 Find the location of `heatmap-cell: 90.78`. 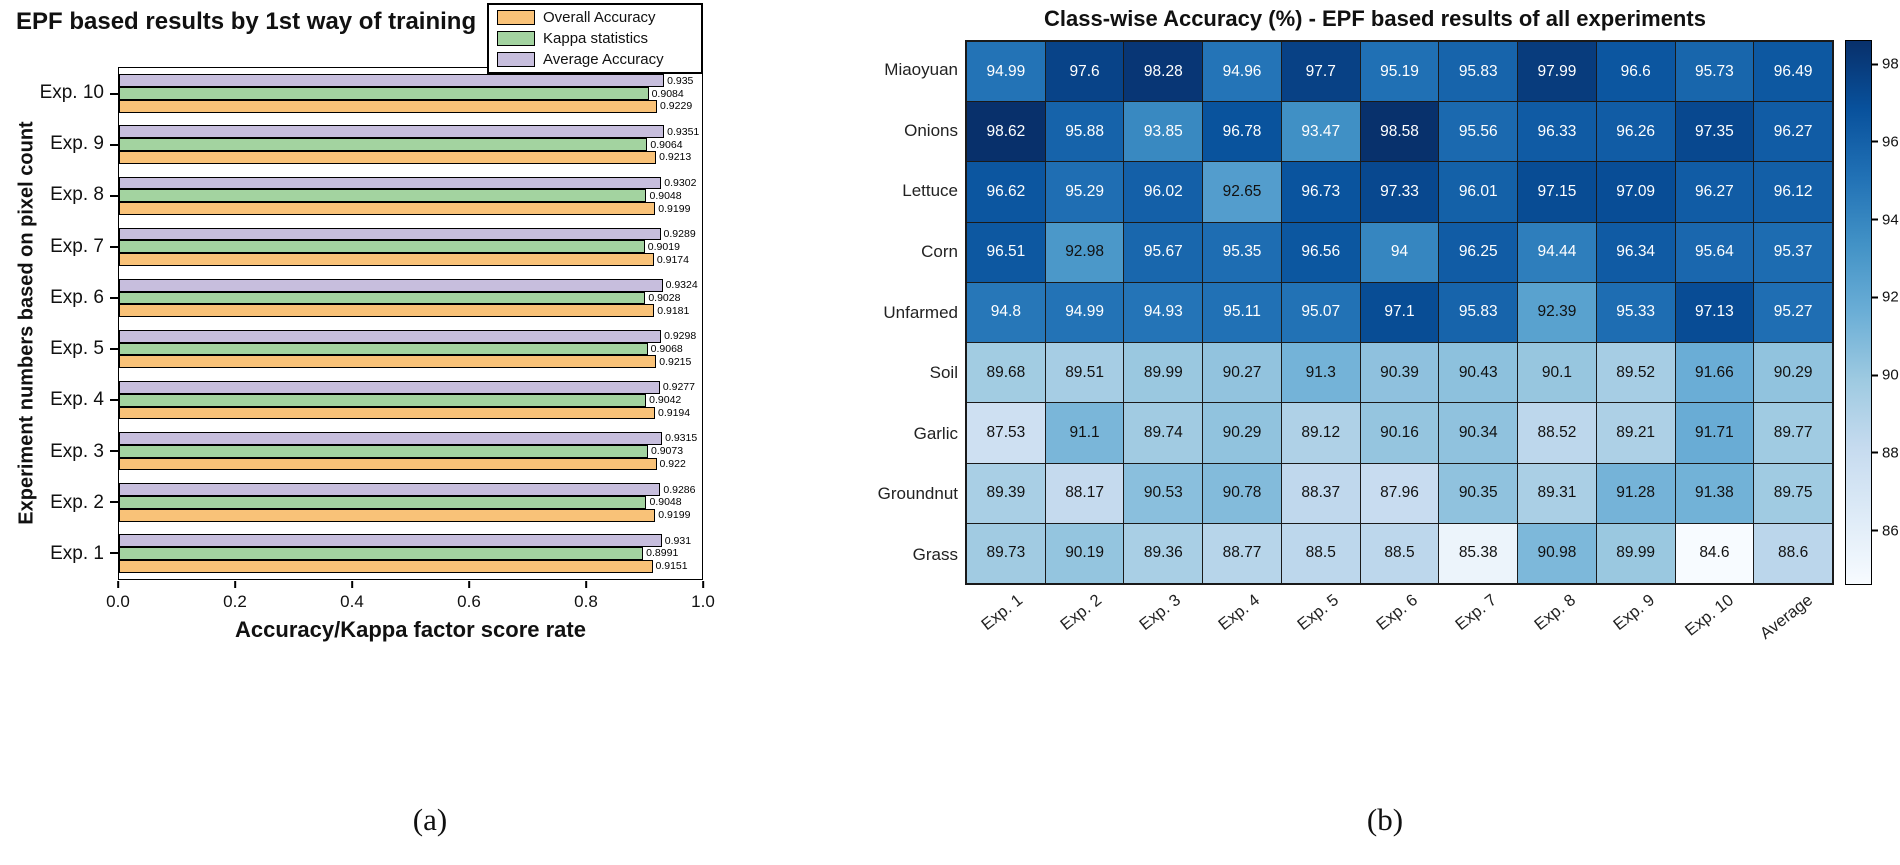

heatmap-cell: 90.78 is located at coordinates (1242, 493).